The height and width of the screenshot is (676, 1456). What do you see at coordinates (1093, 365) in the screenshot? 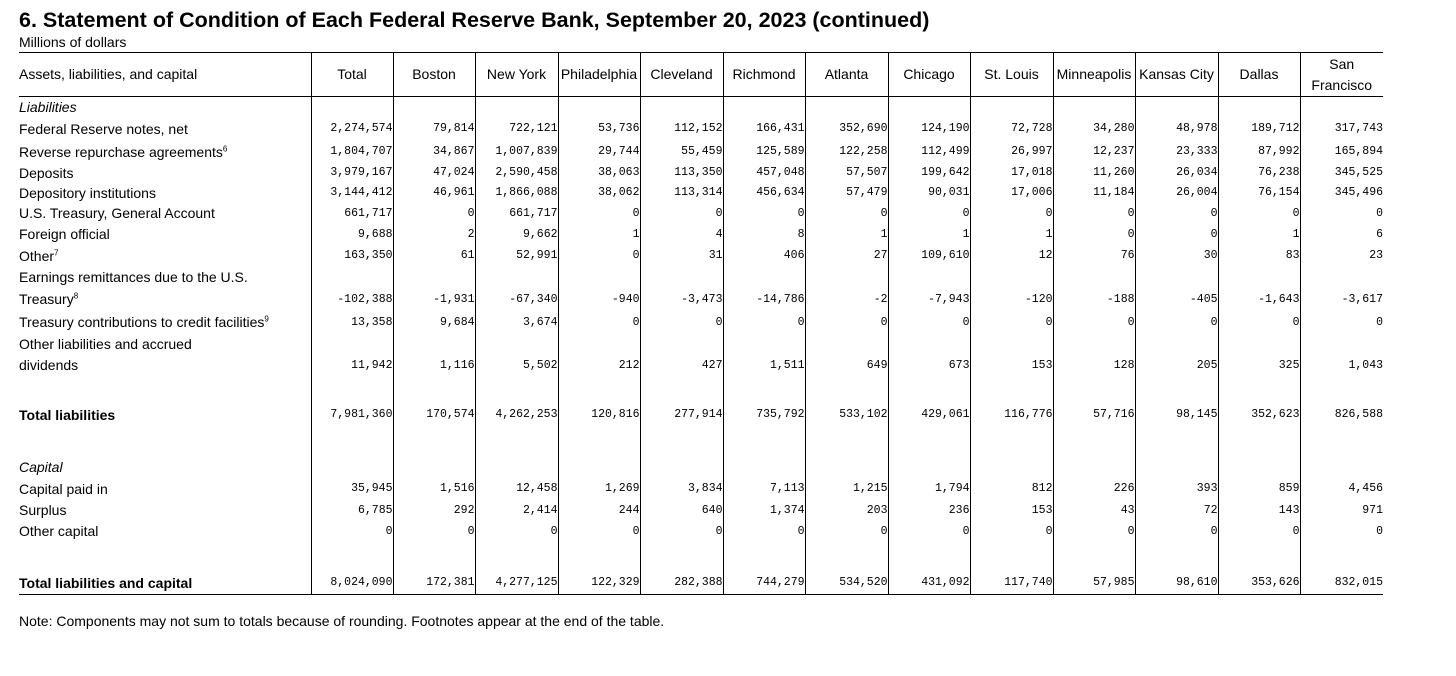
I see `table-cell-value: 128` at bounding box center [1093, 365].